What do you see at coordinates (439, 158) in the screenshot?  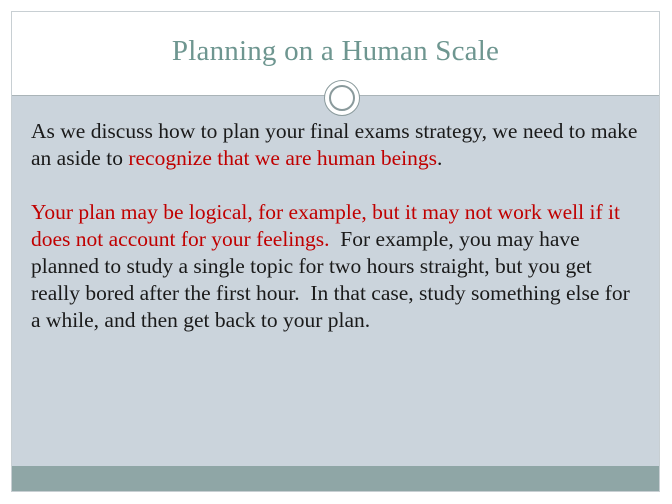 I see `paragraph-1-end: .` at bounding box center [439, 158].